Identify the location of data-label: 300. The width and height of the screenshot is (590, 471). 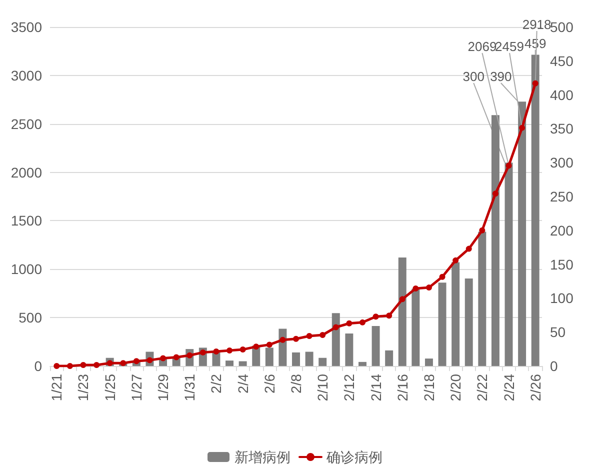
(473, 76).